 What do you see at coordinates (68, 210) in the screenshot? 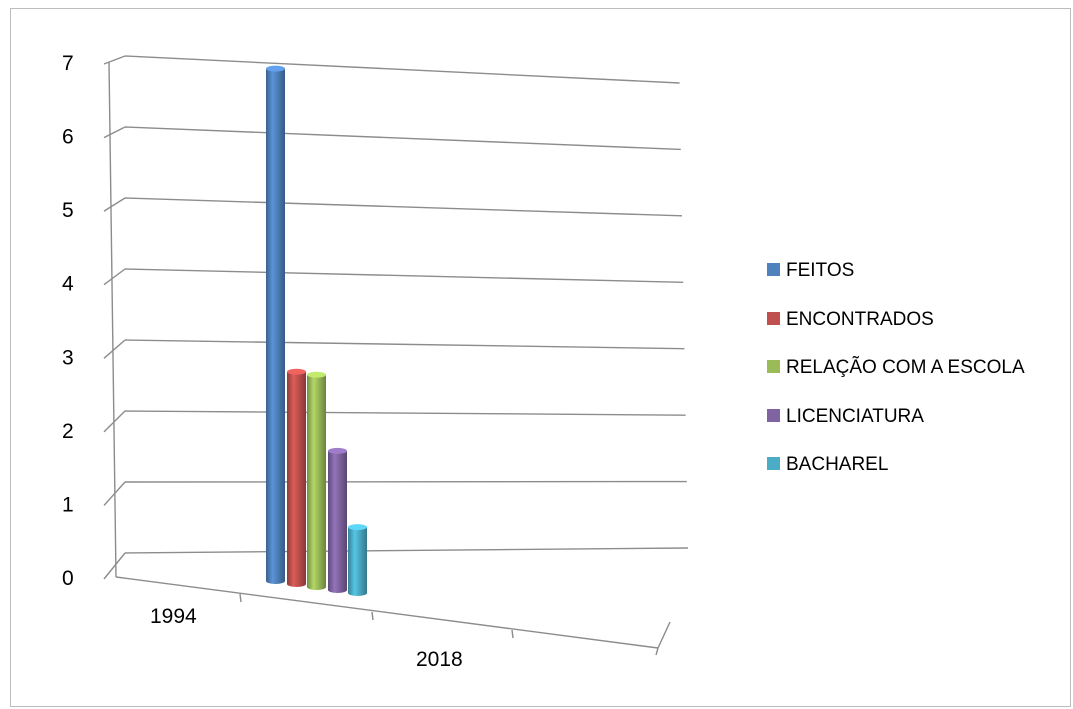
I see `y-tick-label: 5` at bounding box center [68, 210].